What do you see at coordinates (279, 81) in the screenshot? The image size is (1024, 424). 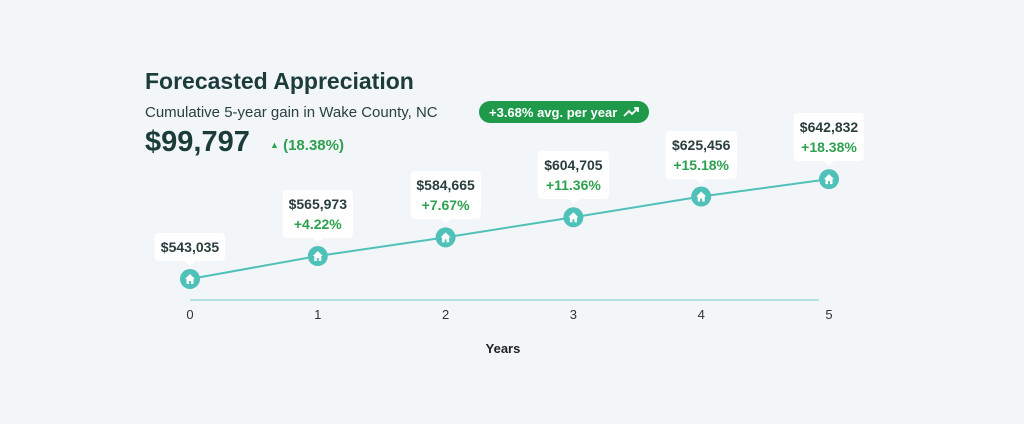 I see `chart-title: Forecasted Appreciation` at bounding box center [279, 81].